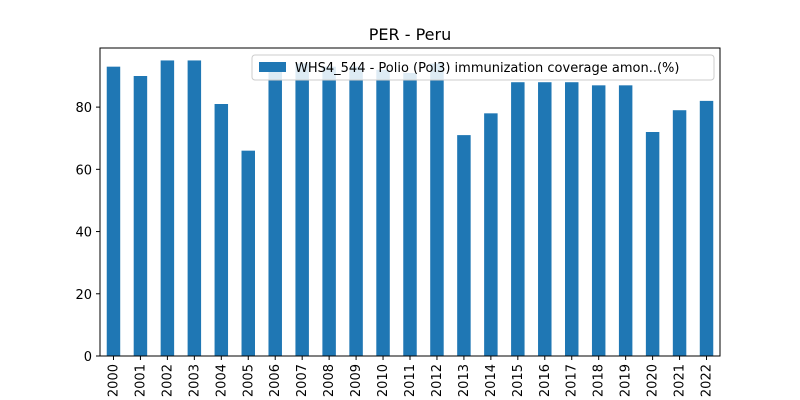  Describe the element at coordinates (356, 211) in the screenshot. I see `bar-2009` at that location.